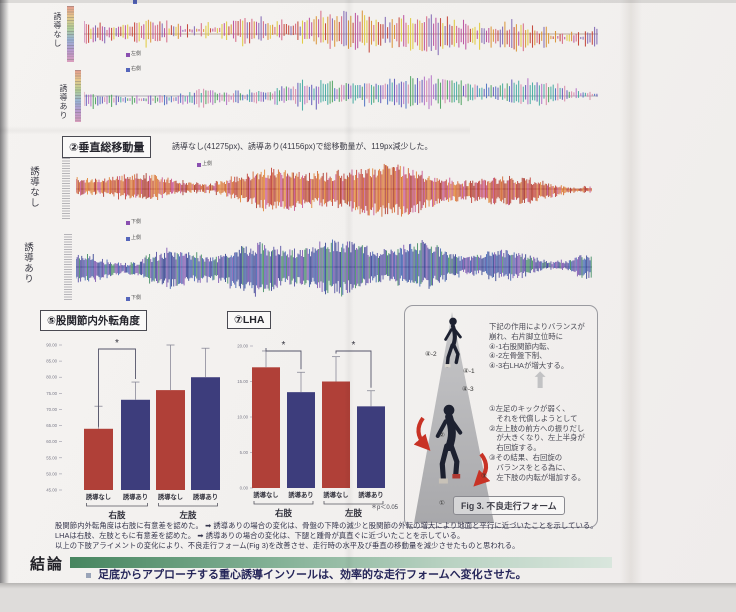 The height and width of the screenshot is (612, 736). What do you see at coordinates (509, 505) in the screenshot?
I see `fig3-caption: Fig 3. 不良走行フォーム` at bounding box center [509, 505].